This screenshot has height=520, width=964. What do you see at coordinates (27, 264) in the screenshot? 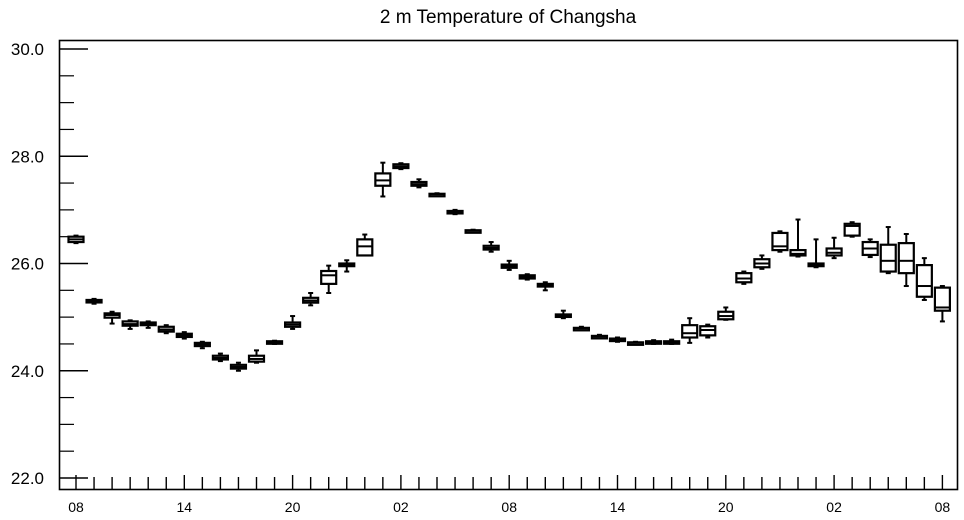
I see `y-tick-label: 26.0` at bounding box center [27, 264].